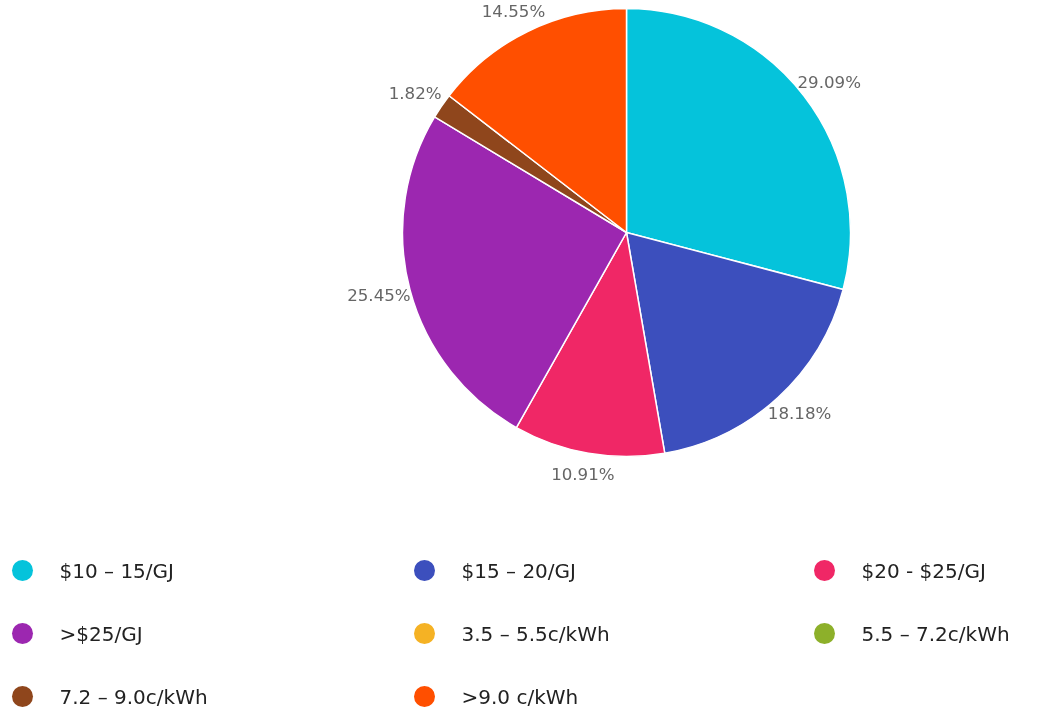  Describe the element at coordinates (116, 570) in the screenshot. I see `legend-label: $10 – 15/GJ` at that location.